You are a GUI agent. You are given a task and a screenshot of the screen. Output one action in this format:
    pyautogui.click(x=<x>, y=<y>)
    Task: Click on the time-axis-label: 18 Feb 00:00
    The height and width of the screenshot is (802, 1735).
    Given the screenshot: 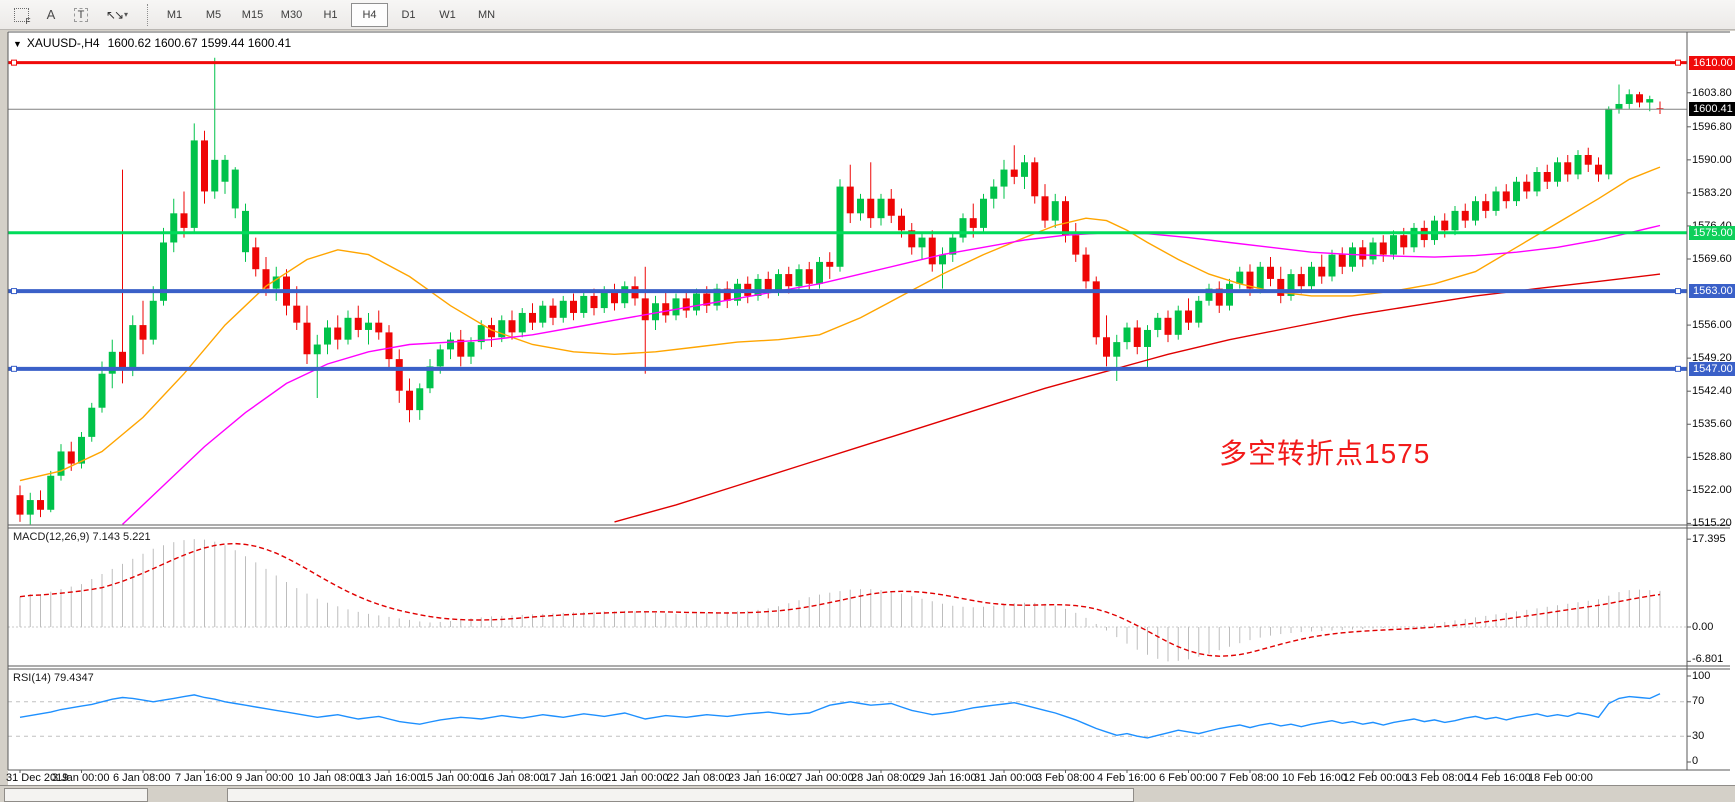 What is the action you would take?
    pyautogui.click(x=1560, y=778)
    